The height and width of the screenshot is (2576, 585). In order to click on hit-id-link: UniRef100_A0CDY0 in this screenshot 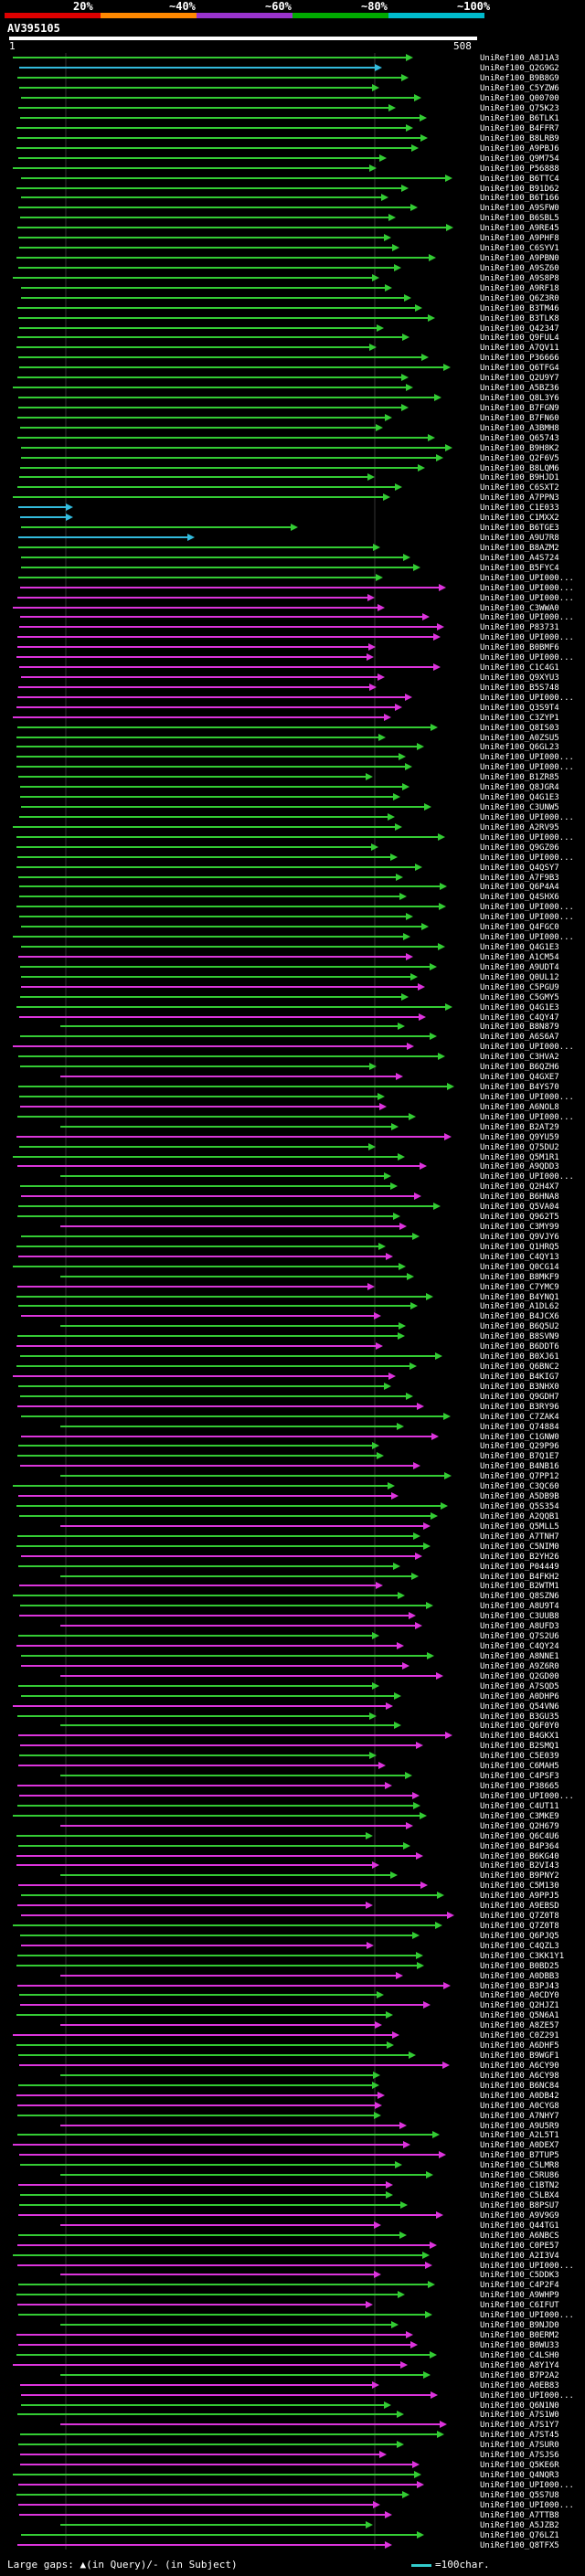, I will do `click(519, 1995)`.